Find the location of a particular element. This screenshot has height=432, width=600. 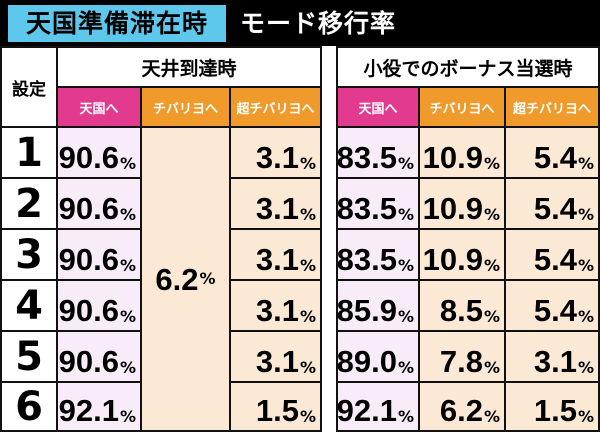

subheader-ceiling-chibariyo: チバリヨへ is located at coordinates (185, 107).